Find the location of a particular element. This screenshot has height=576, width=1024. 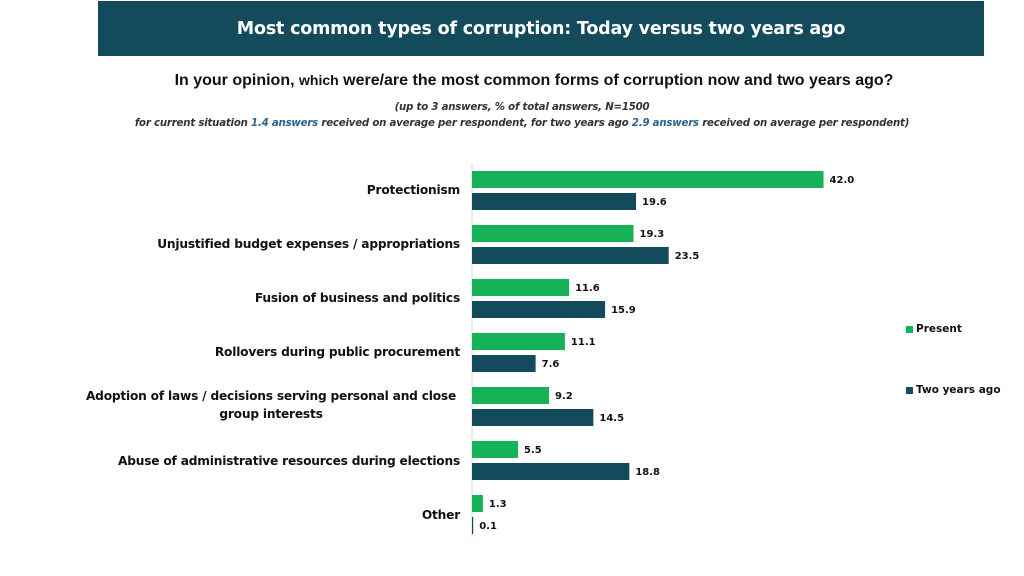

legend-item-present: Present is located at coordinates (934, 329).